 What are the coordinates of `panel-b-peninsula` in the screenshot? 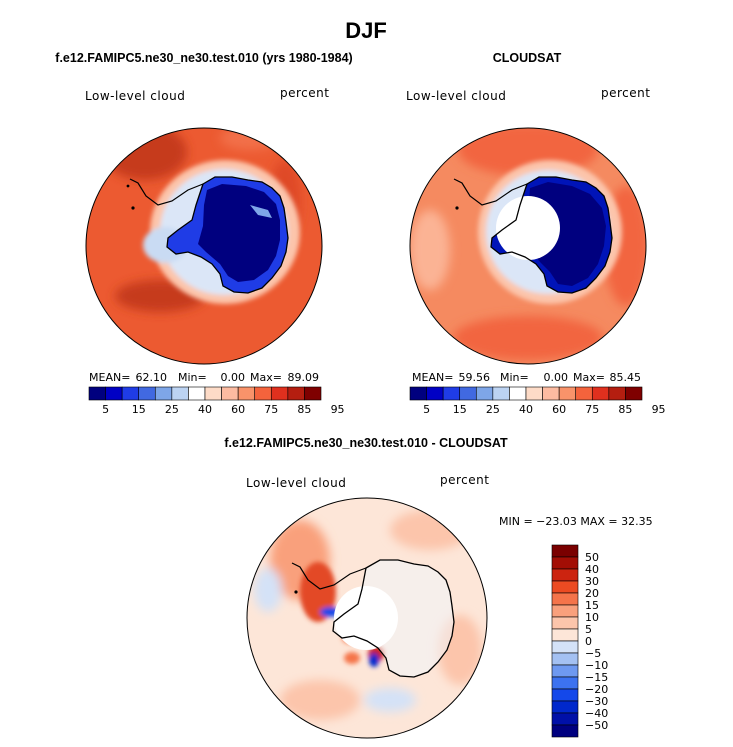 It's located at (490, 192).